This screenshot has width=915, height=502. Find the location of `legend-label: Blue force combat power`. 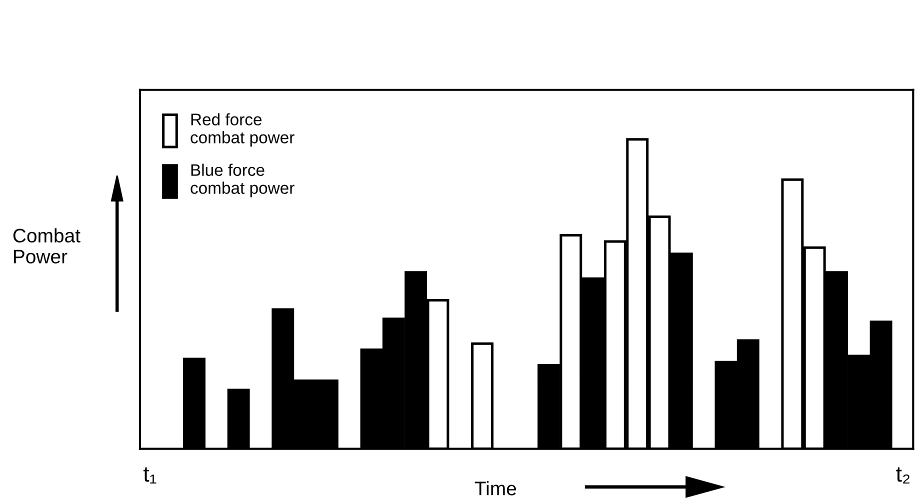

legend-label: Blue force combat power is located at coordinates (242, 181).